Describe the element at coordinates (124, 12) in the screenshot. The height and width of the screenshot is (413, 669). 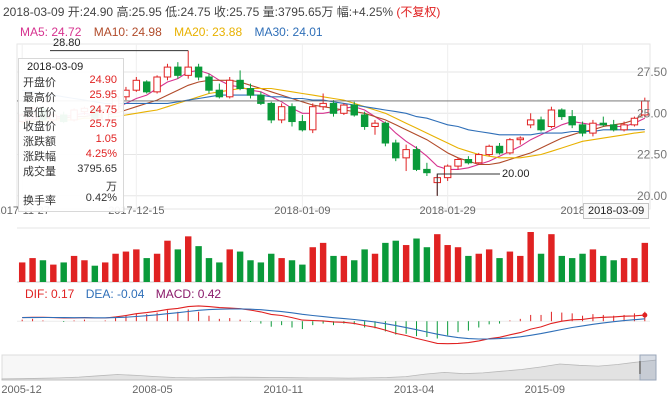
I see `high-label: 高:` at that location.